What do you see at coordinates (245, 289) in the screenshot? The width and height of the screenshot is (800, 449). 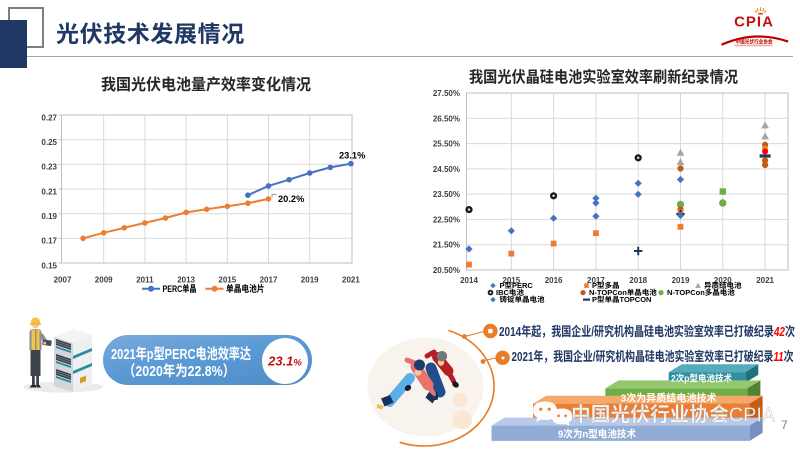 I see `svg-text: 单晶电池片` at bounding box center [245, 289].